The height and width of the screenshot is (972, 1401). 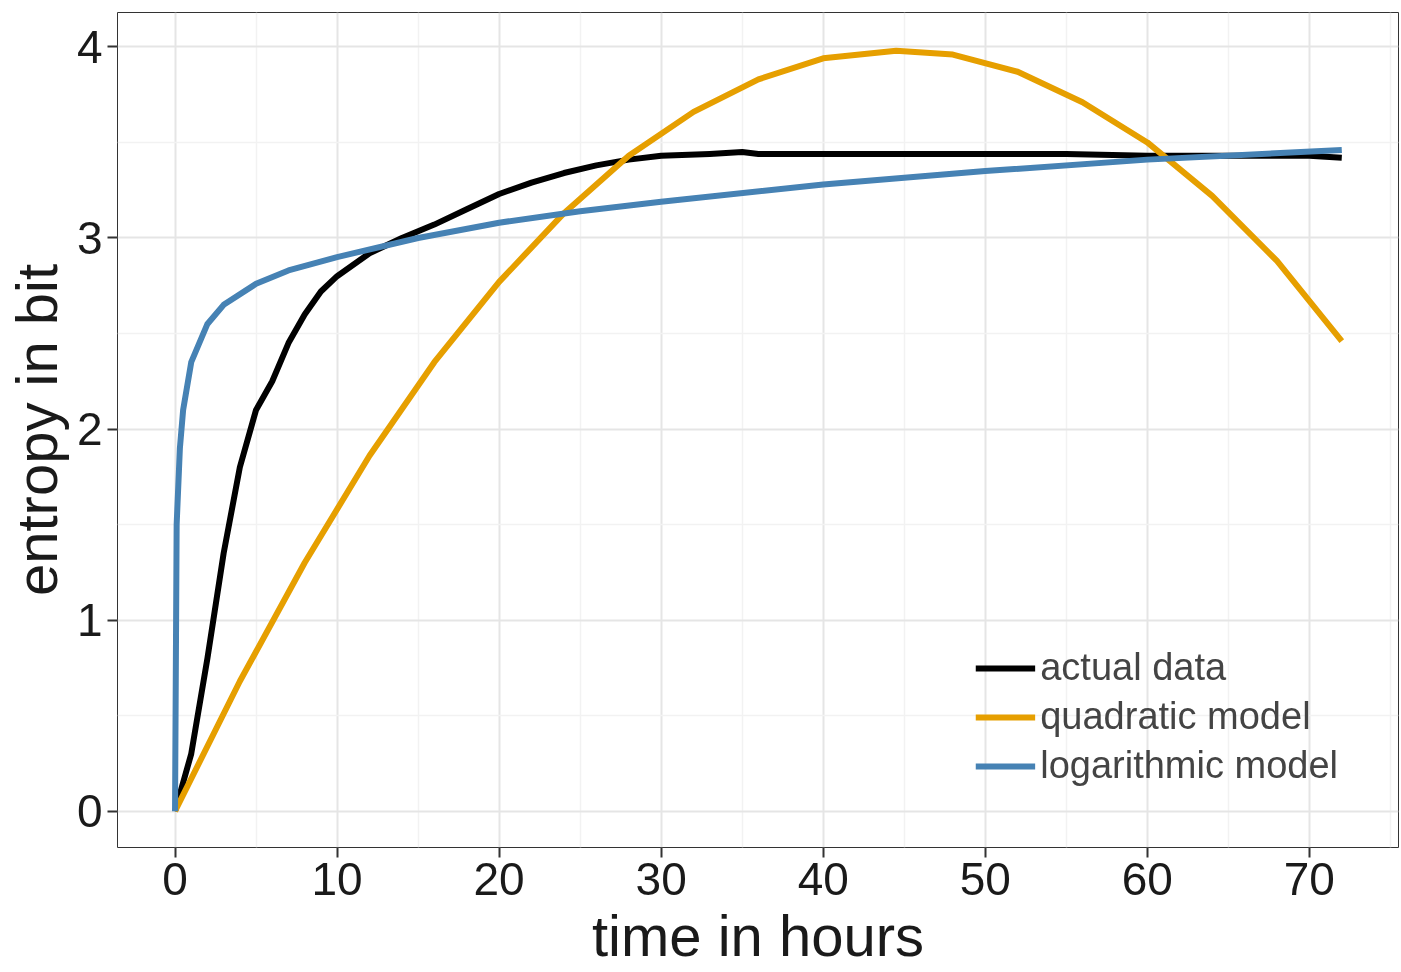 I want to click on legend-label: logarithmic model, so click(x=1189, y=765).